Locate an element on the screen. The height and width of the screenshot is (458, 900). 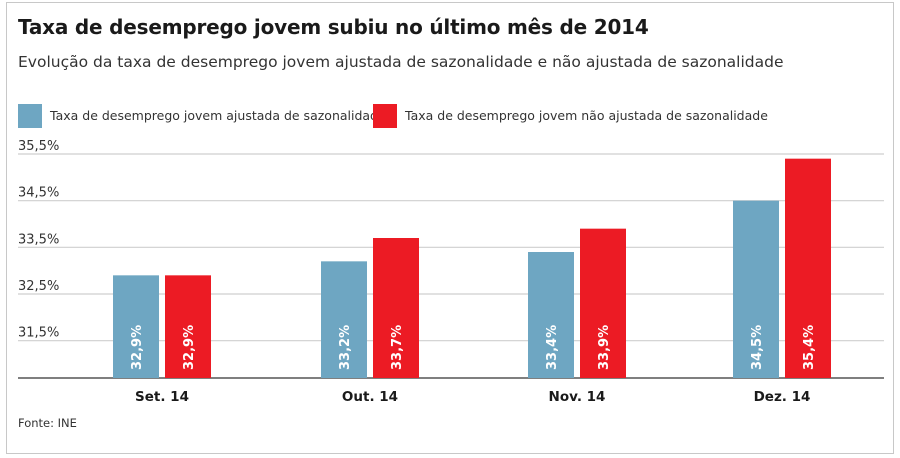
y-tick-label: 34,5% is located at coordinates (38, 193).